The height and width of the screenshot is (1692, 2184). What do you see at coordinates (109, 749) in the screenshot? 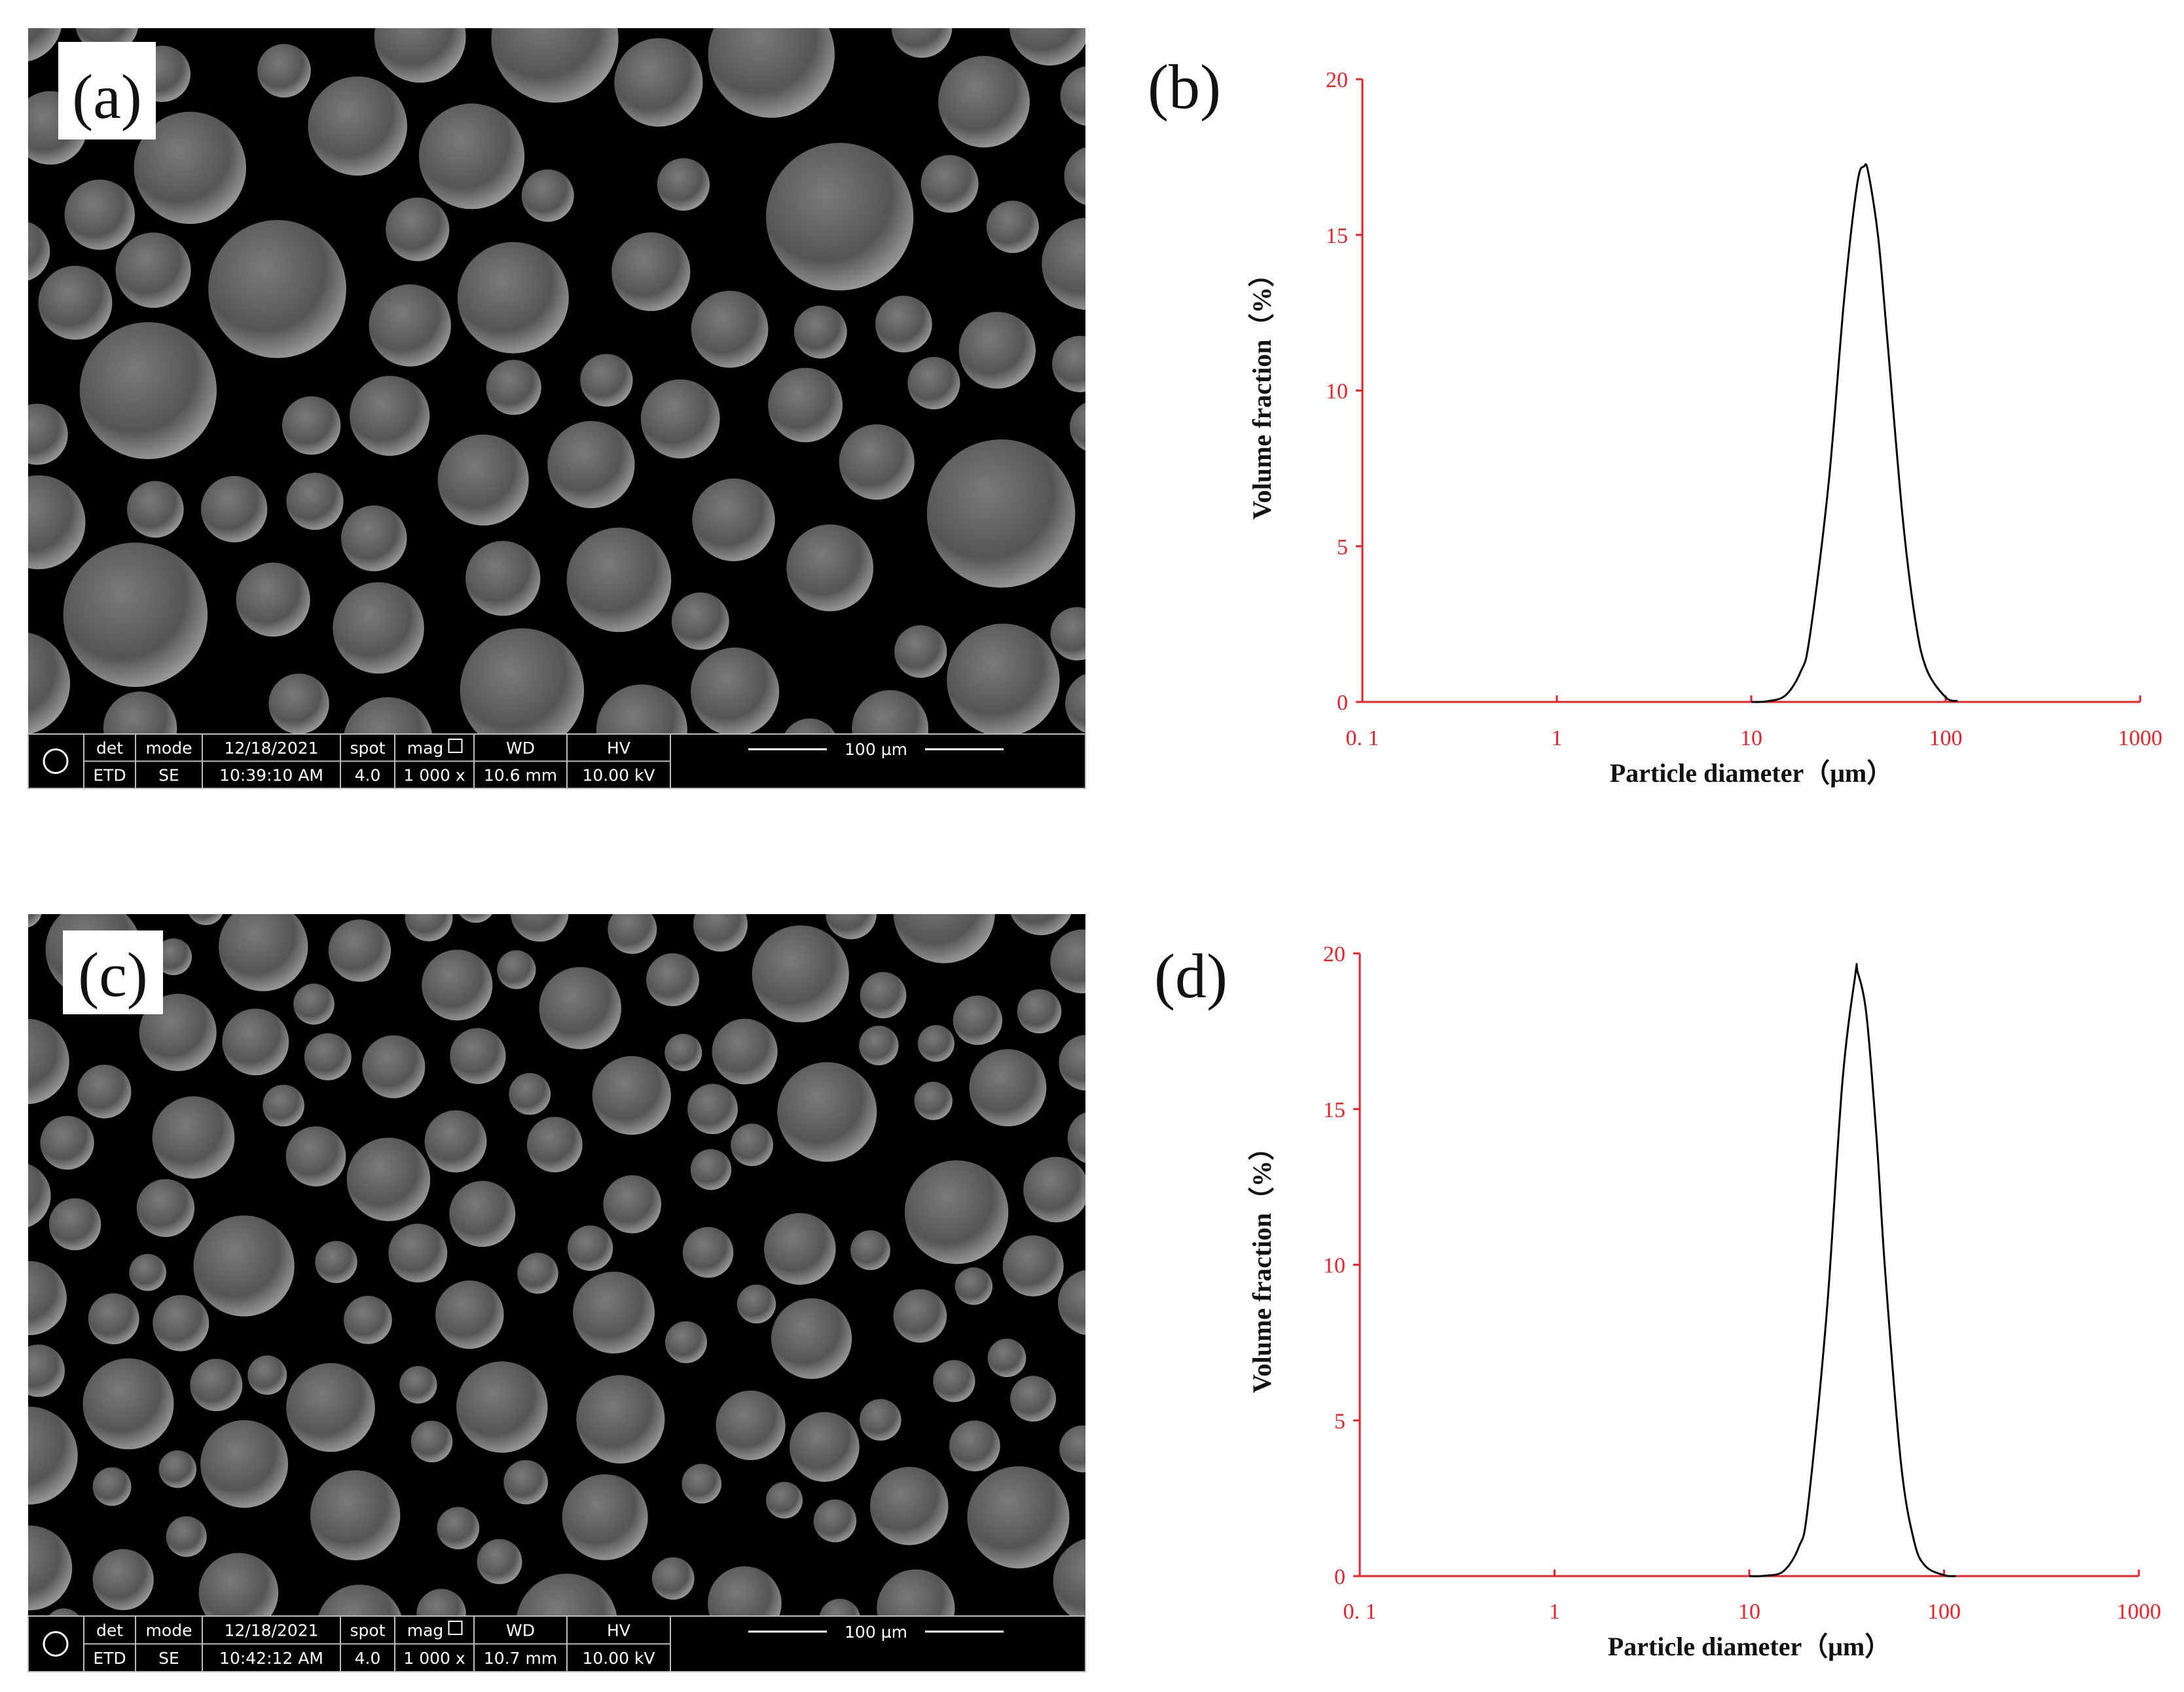
I see `info-header: det` at bounding box center [109, 749].